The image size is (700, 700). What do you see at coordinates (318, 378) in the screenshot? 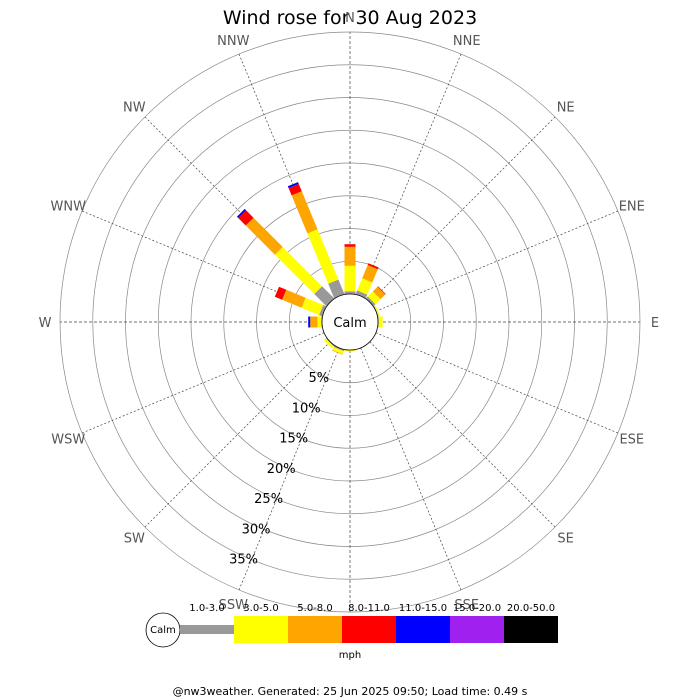
I see `ring-label: 5%` at bounding box center [318, 378].